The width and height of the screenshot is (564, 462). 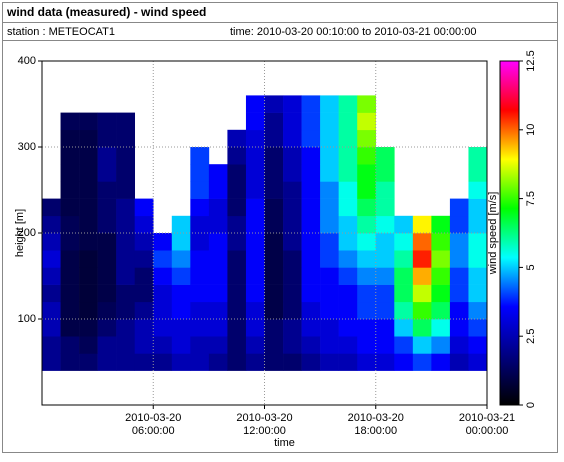 What do you see at coordinates (531, 198) in the screenshot?
I see `colorbar-tick-label: 7.5` at bounding box center [531, 198].